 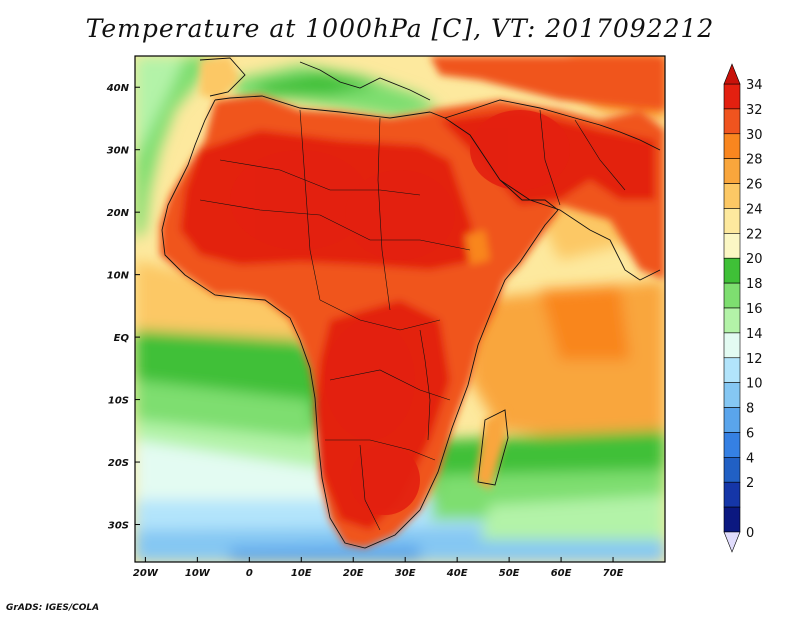 What do you see at coordinates (754, 284) in the screenshot?
I see `colorbar-label: 18` at bounding box center [754, 284].